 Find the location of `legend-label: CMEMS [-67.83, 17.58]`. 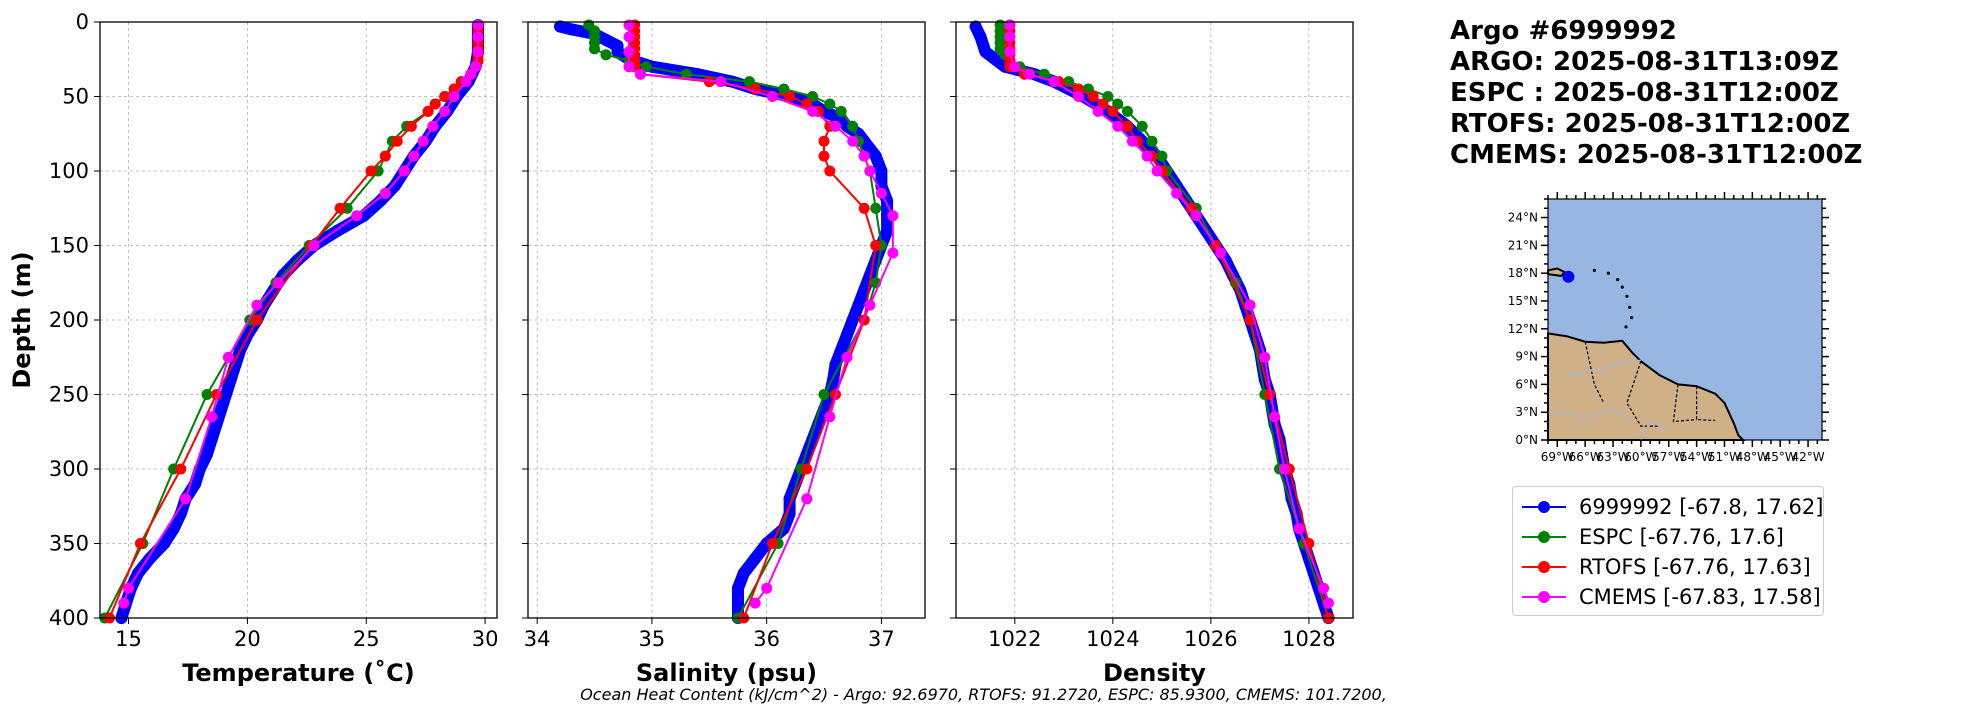

legend-label: CMEMS [-67.83, 17.58] is located at coordinates (1700, 597).